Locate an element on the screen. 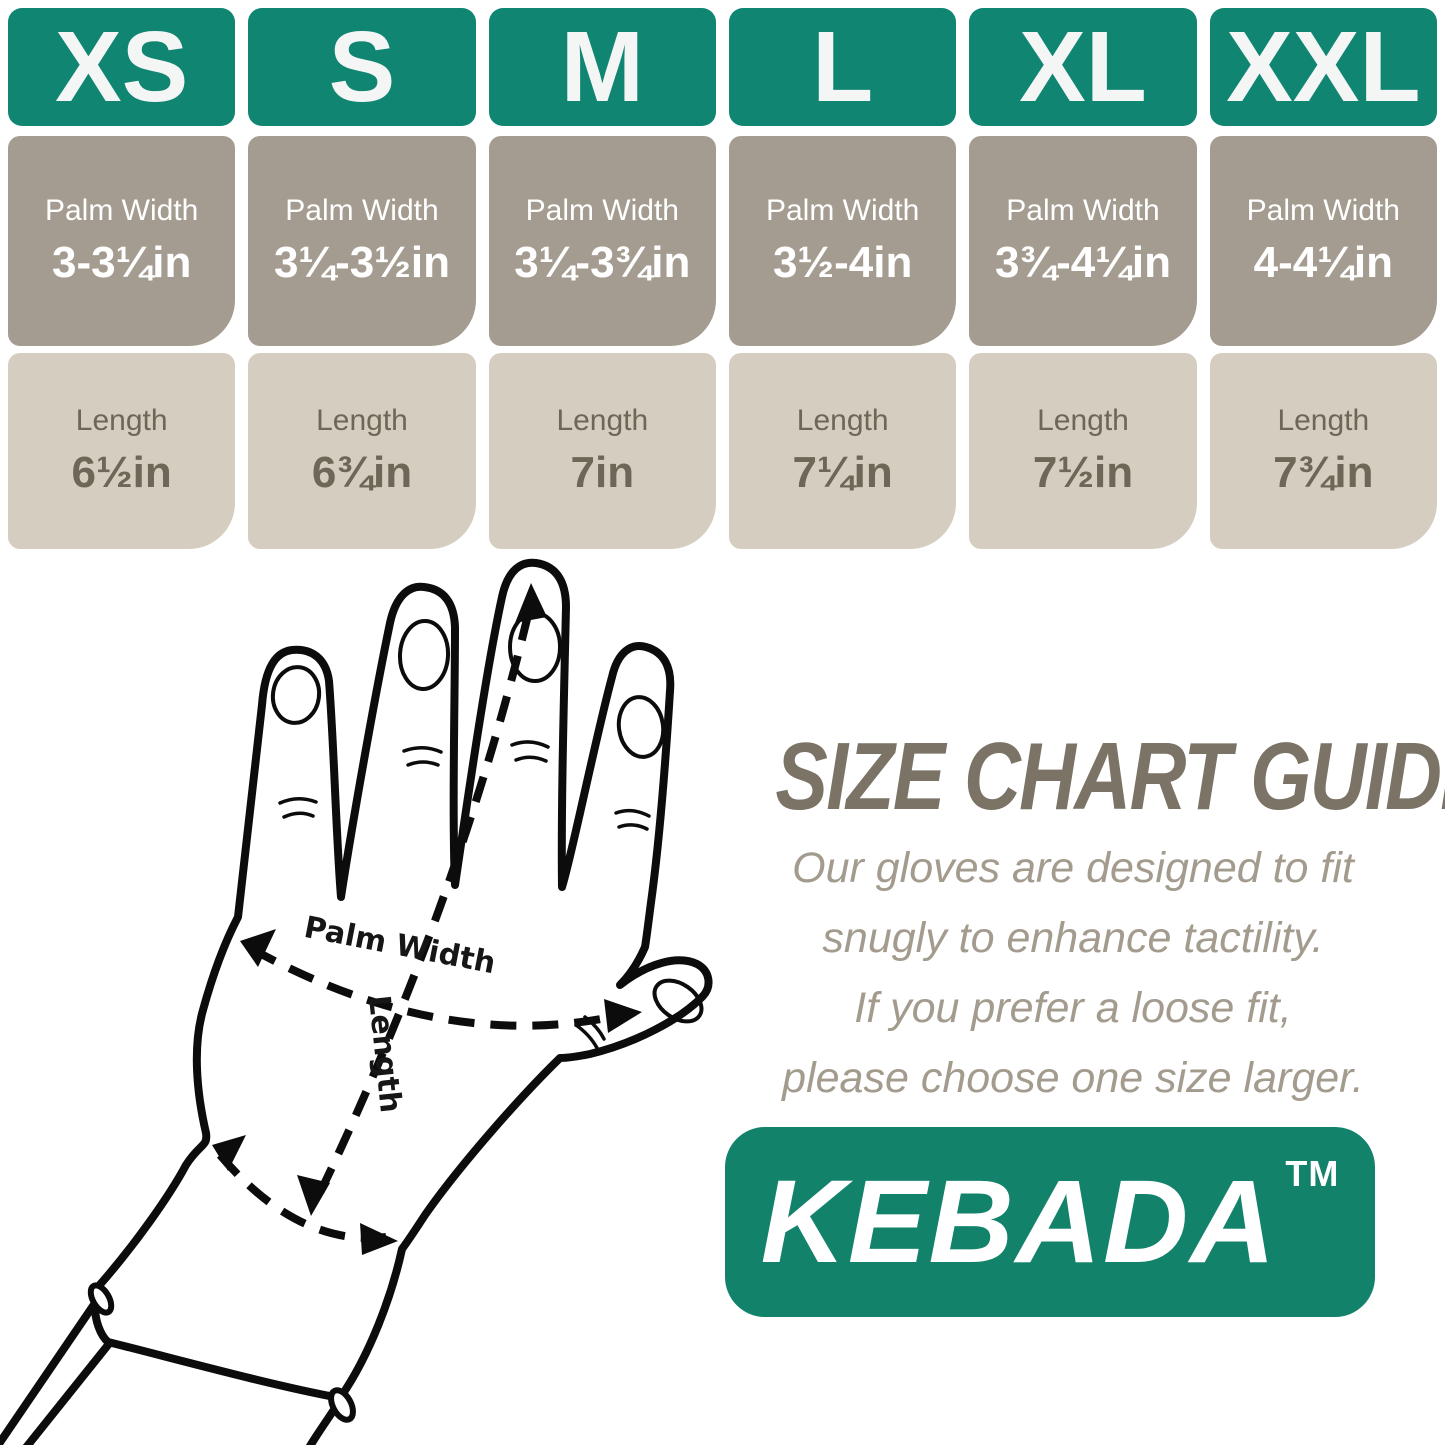 The height and width of the screenshot is (1445, 1445). size-column: L Palm Width 3½-4in Length 7¼in is located at coordinates (842, 278).